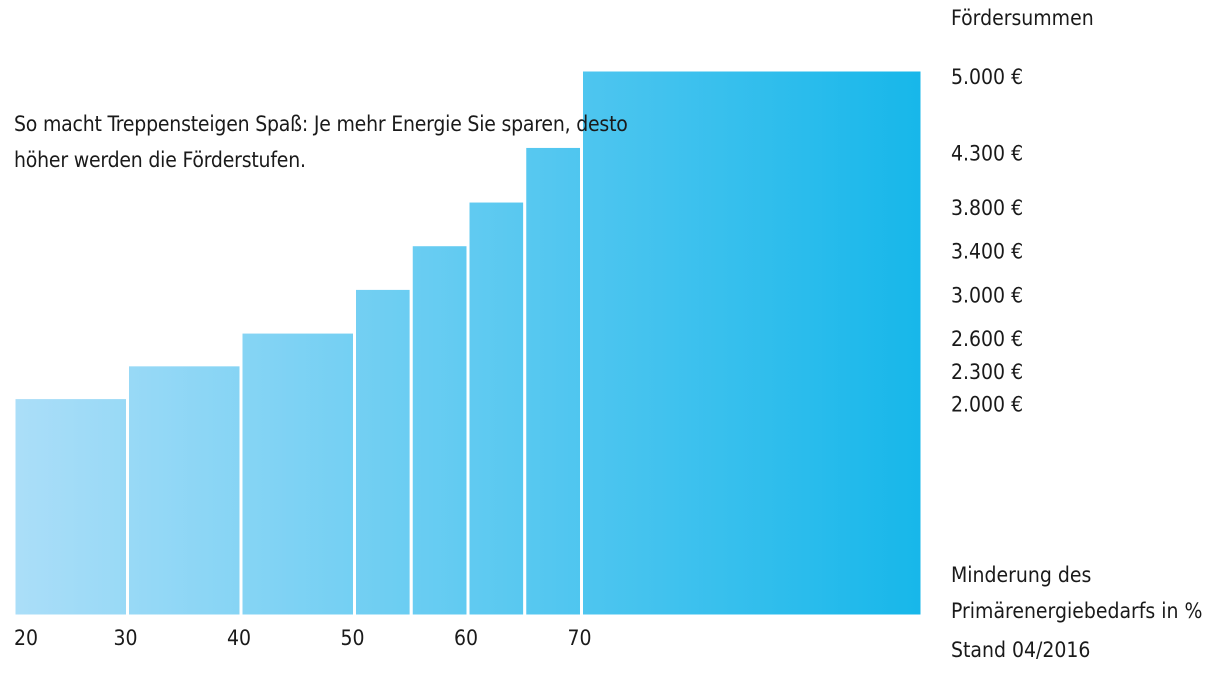 The image size is (1221, 673). I want to click on y-value-label: 4.300 €, so click(987, 153).